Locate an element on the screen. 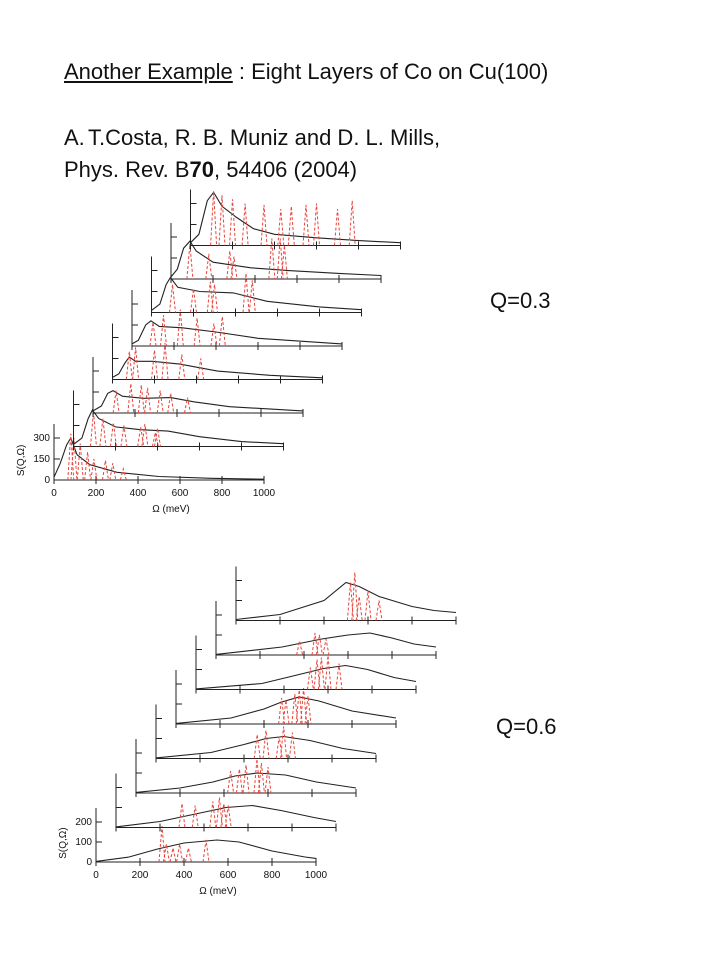  q-label-1: Q=0.3 is located at coordinates (520, 300).